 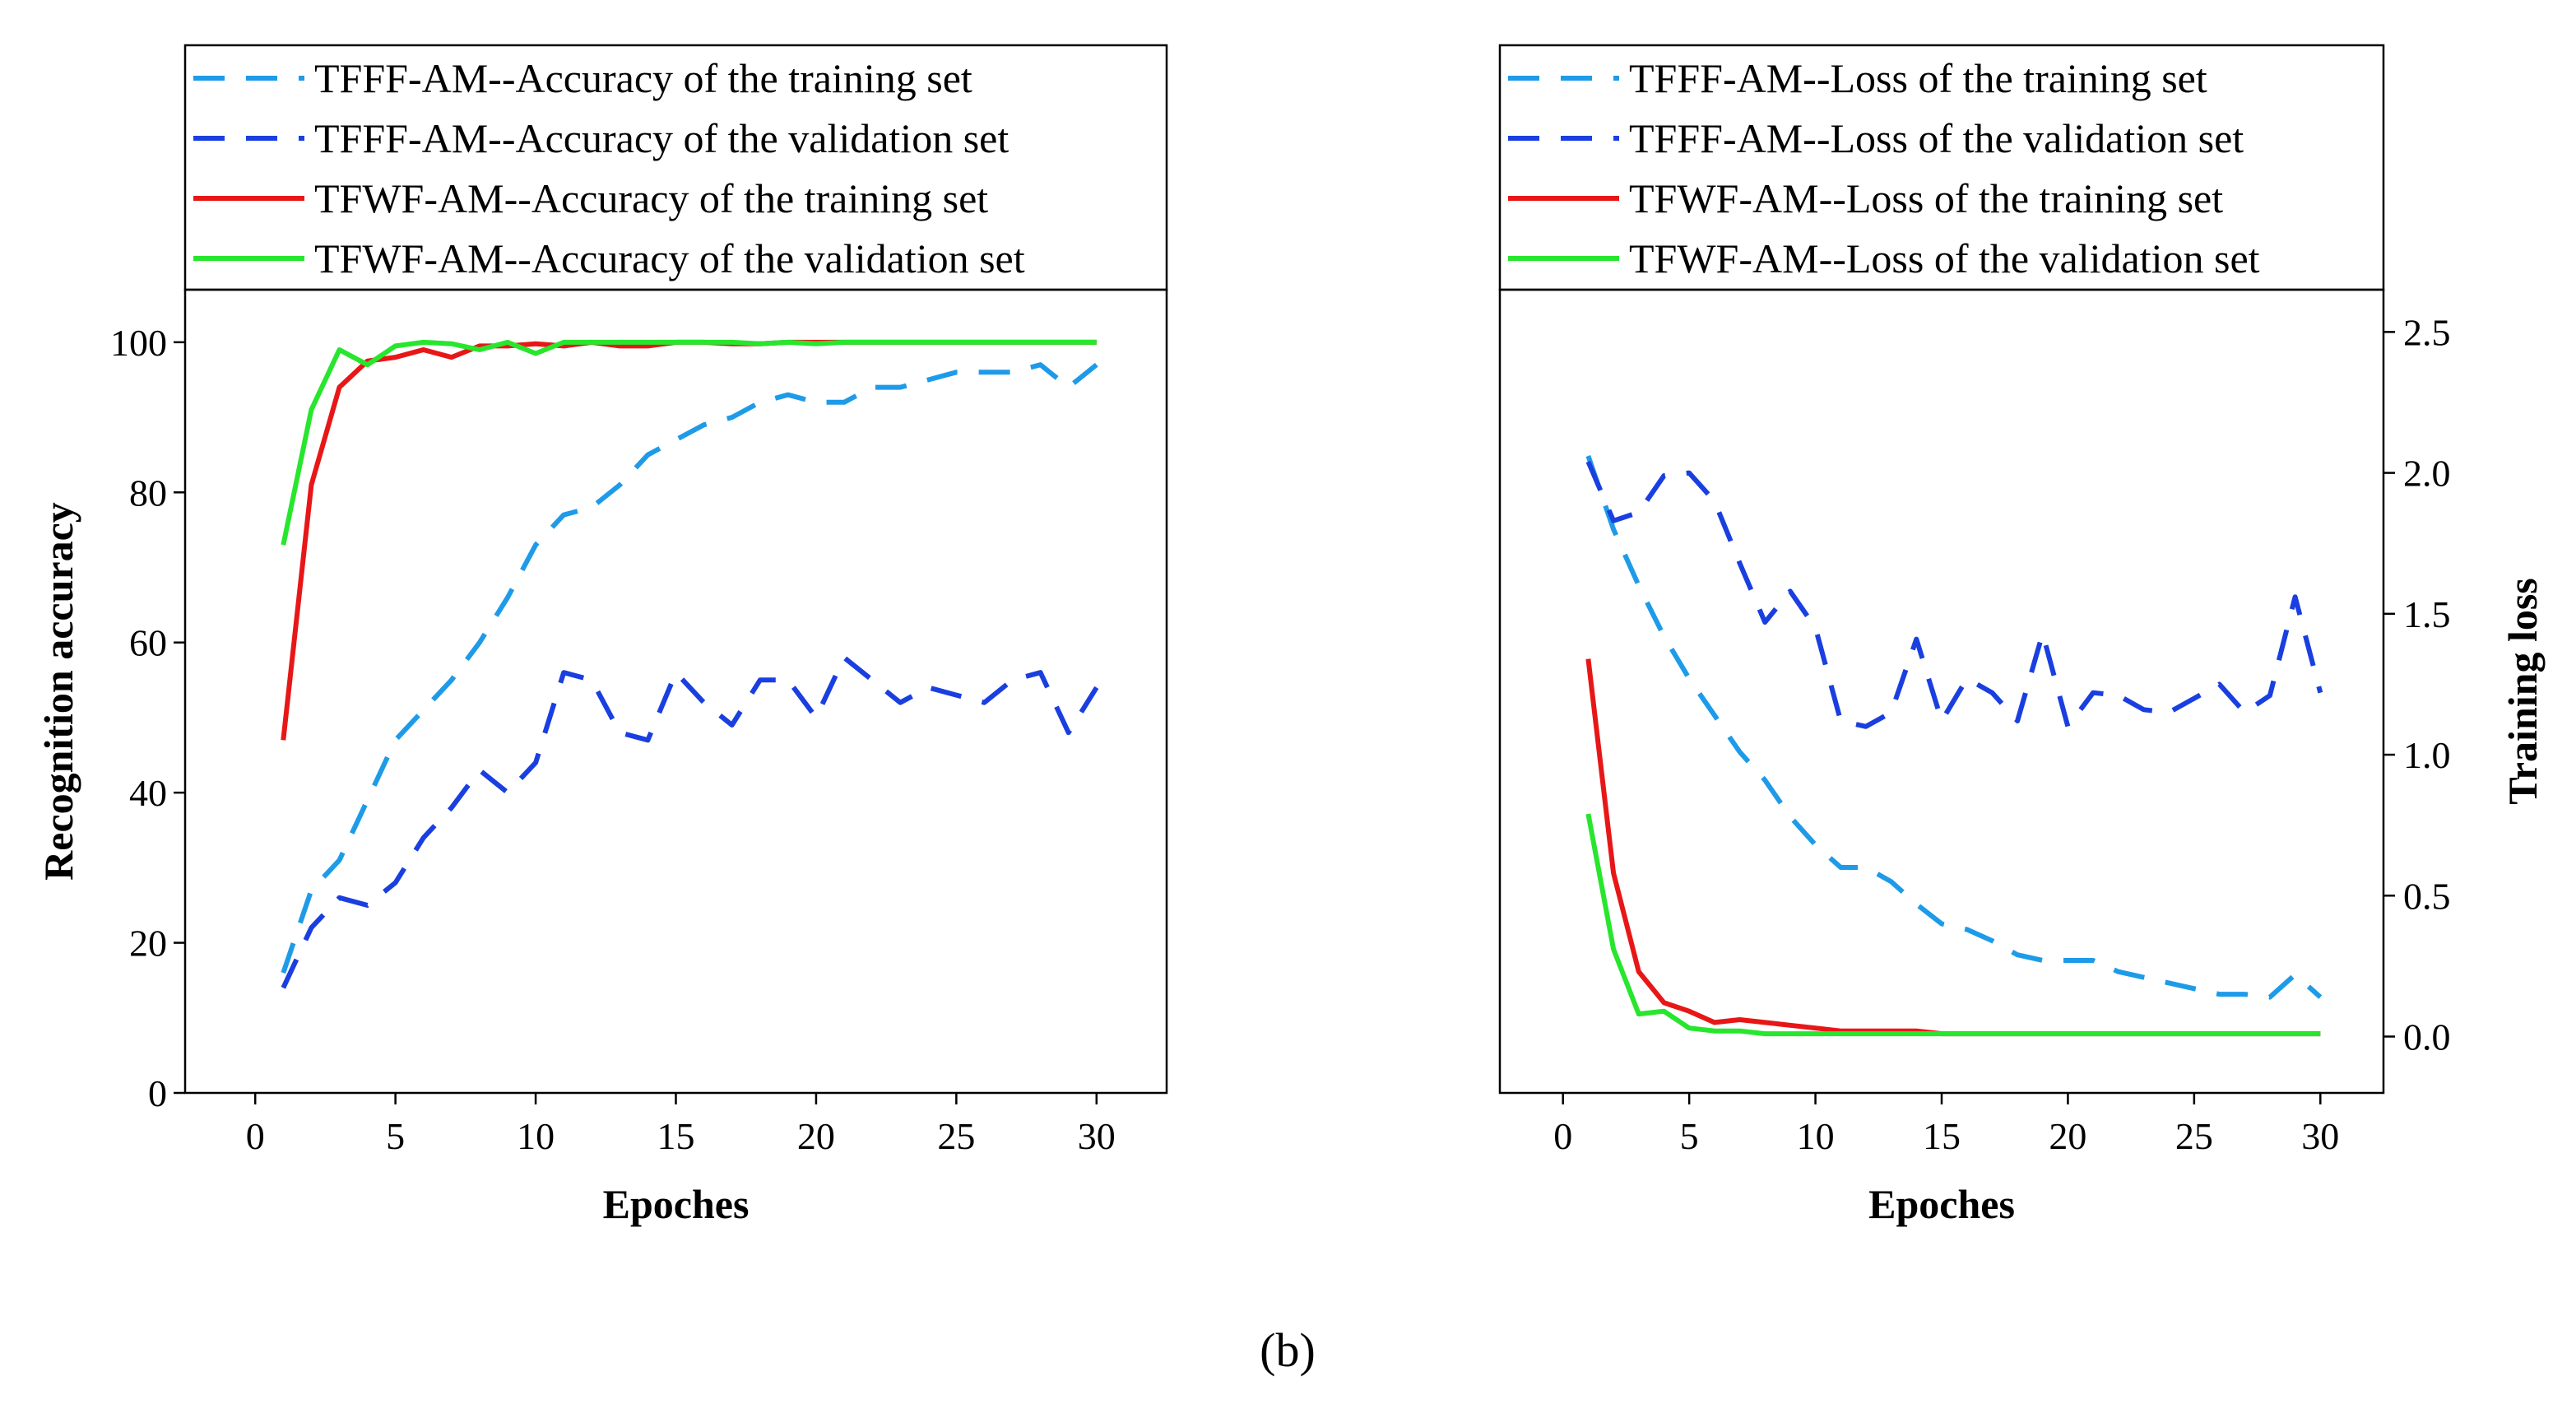 I want to click on legend-label-2: TFFF-AM--Accuracy of the validation set, so click(x=661, y=138).